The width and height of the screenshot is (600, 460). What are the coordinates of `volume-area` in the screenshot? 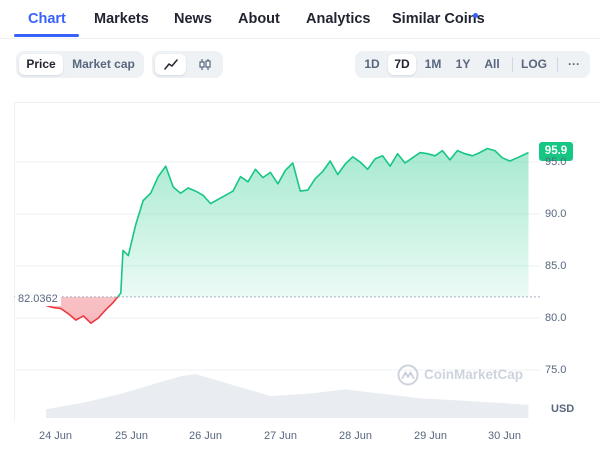 It's located at (287, 396).